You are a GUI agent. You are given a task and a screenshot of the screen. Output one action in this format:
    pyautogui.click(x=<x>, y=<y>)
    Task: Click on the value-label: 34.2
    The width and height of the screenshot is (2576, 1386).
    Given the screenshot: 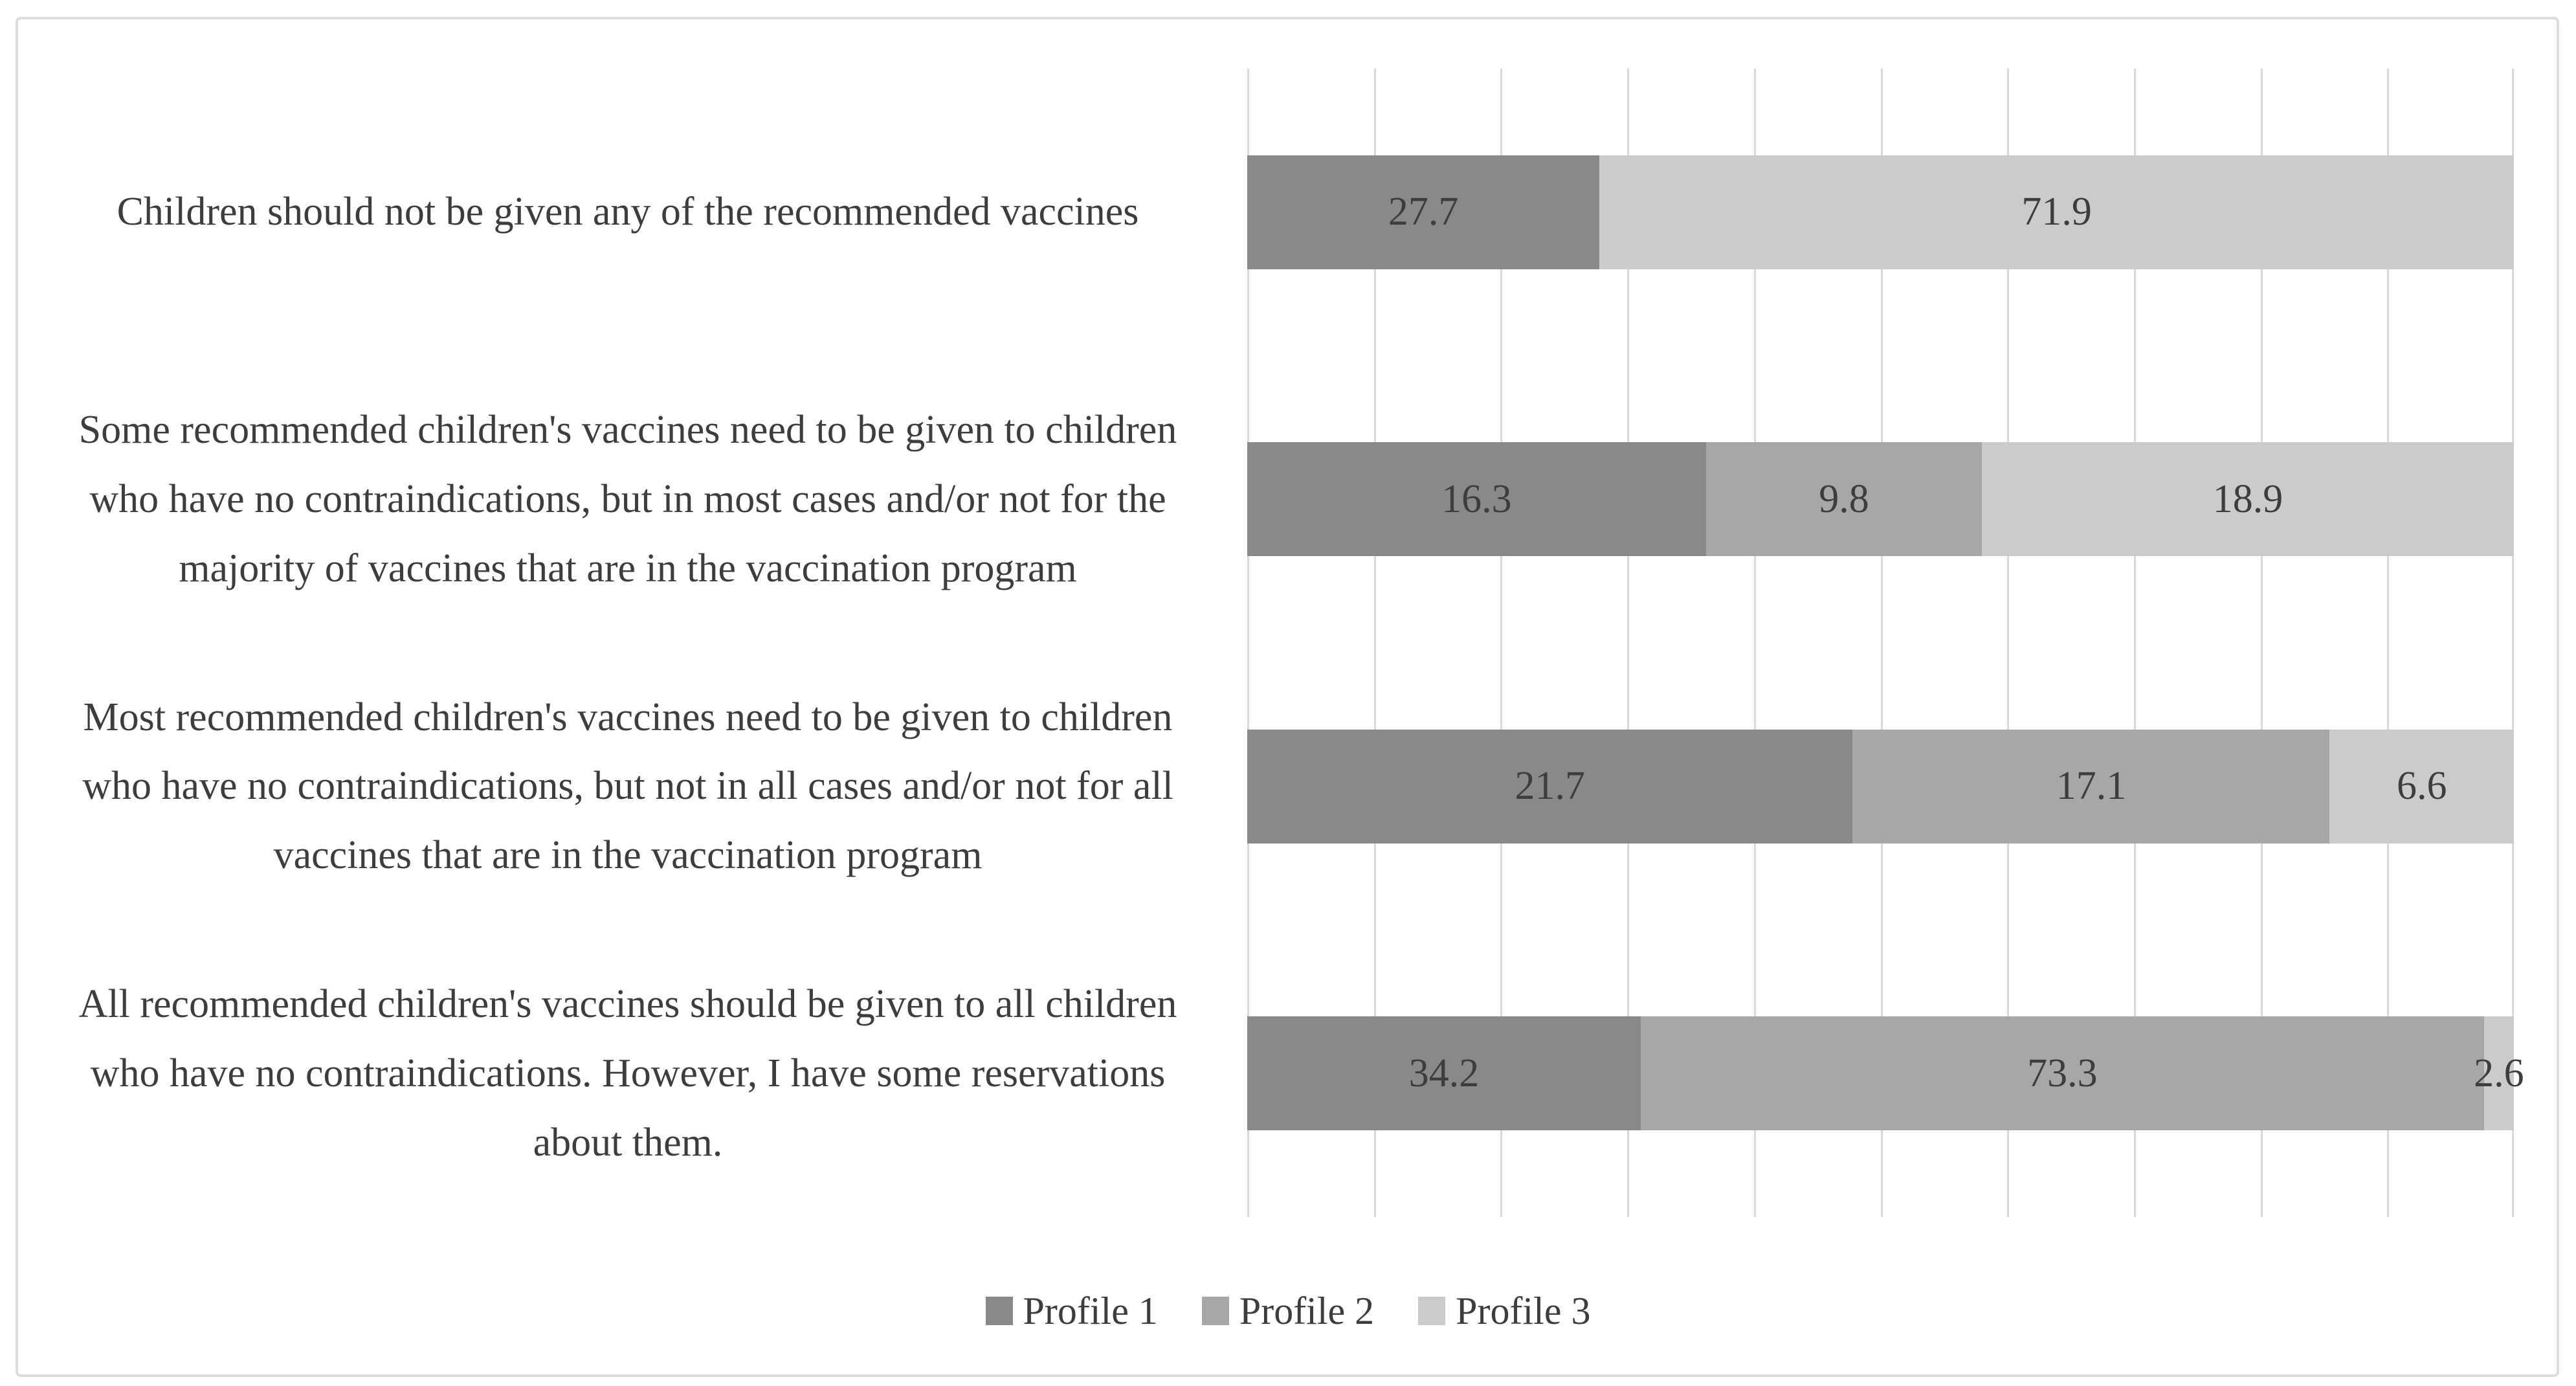 What is the action you would take?
    pyautogui.click(x=1444, y=1073)
    